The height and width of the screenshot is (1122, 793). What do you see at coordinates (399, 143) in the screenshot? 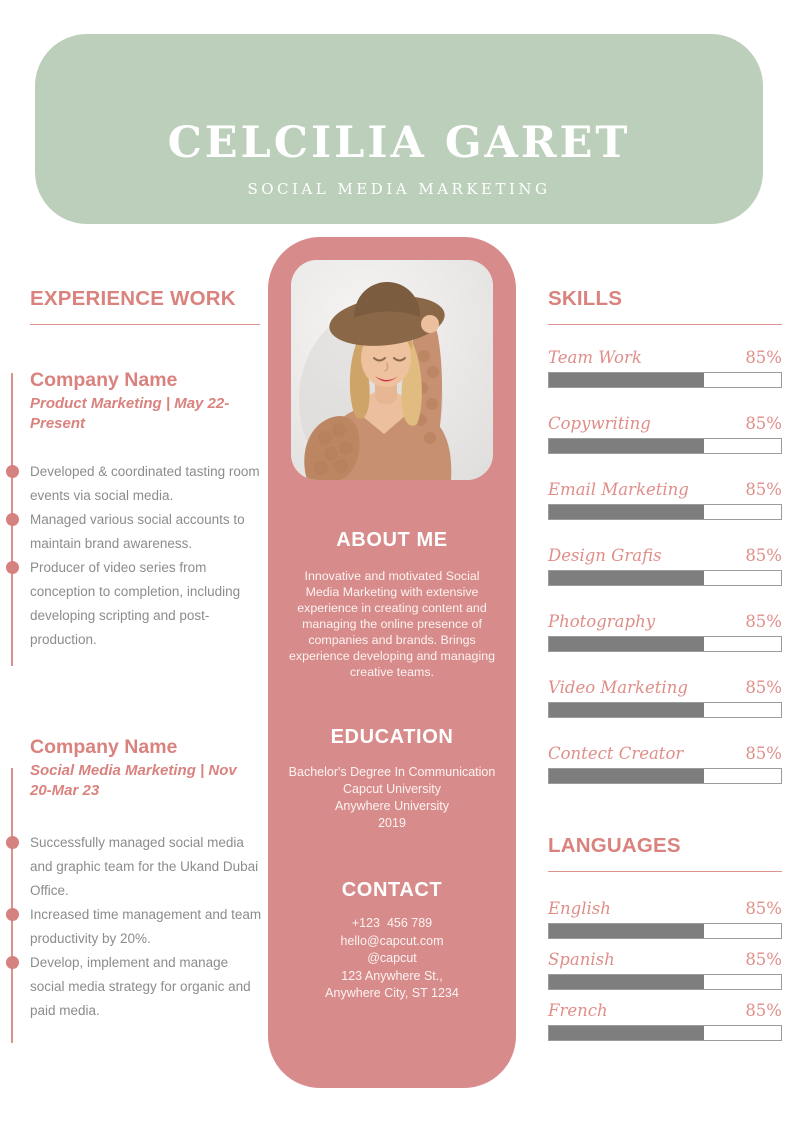
I see `person-name: CELCILIA GARET` at bounding box center [399, 143].